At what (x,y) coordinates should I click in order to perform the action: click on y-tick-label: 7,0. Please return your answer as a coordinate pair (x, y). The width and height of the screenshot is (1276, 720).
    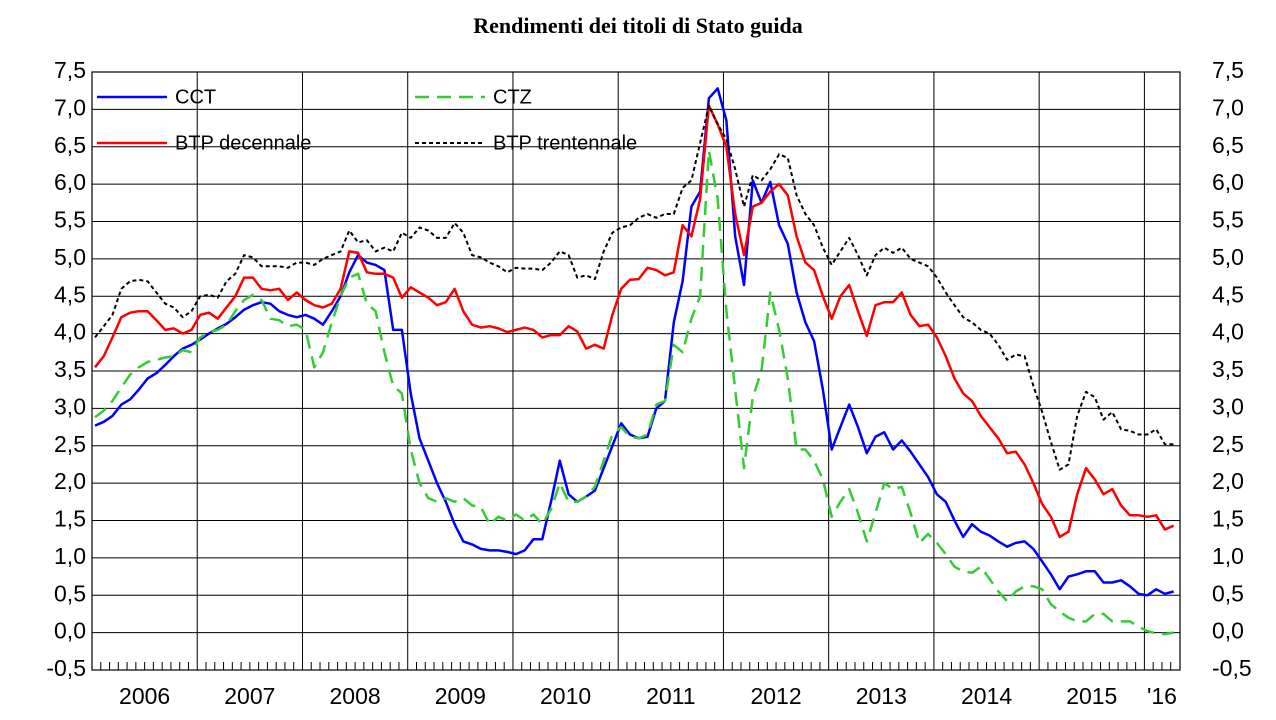
    Looking at the image, I should click on (70, 107).